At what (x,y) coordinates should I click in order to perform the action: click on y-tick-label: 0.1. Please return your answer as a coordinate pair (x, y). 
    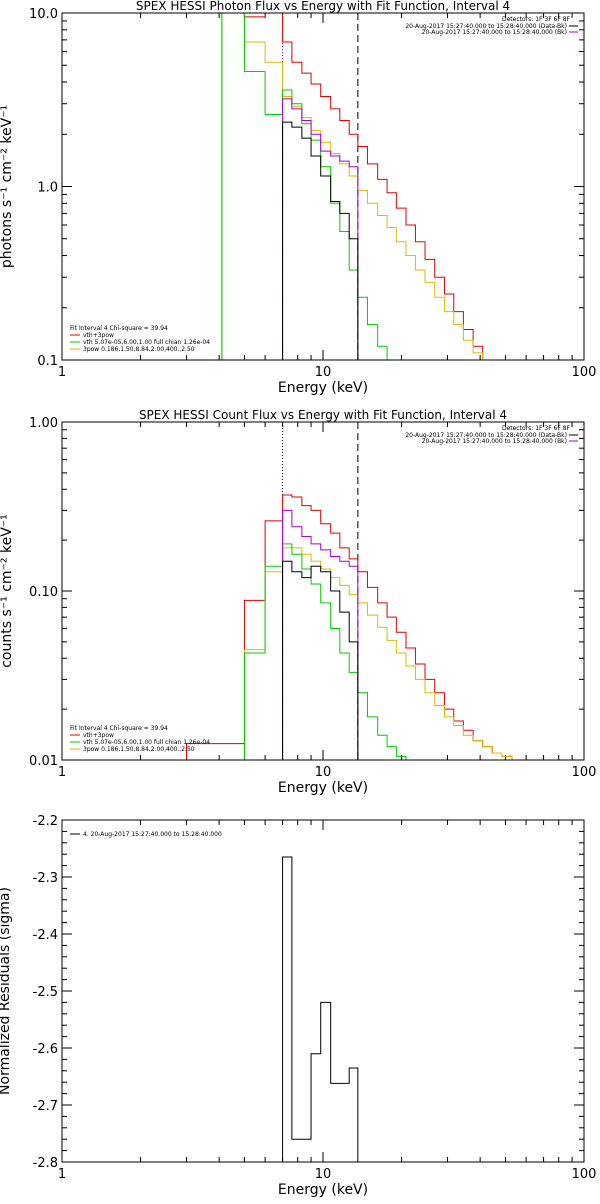
    Looking at the image, I should click on (47, 361).